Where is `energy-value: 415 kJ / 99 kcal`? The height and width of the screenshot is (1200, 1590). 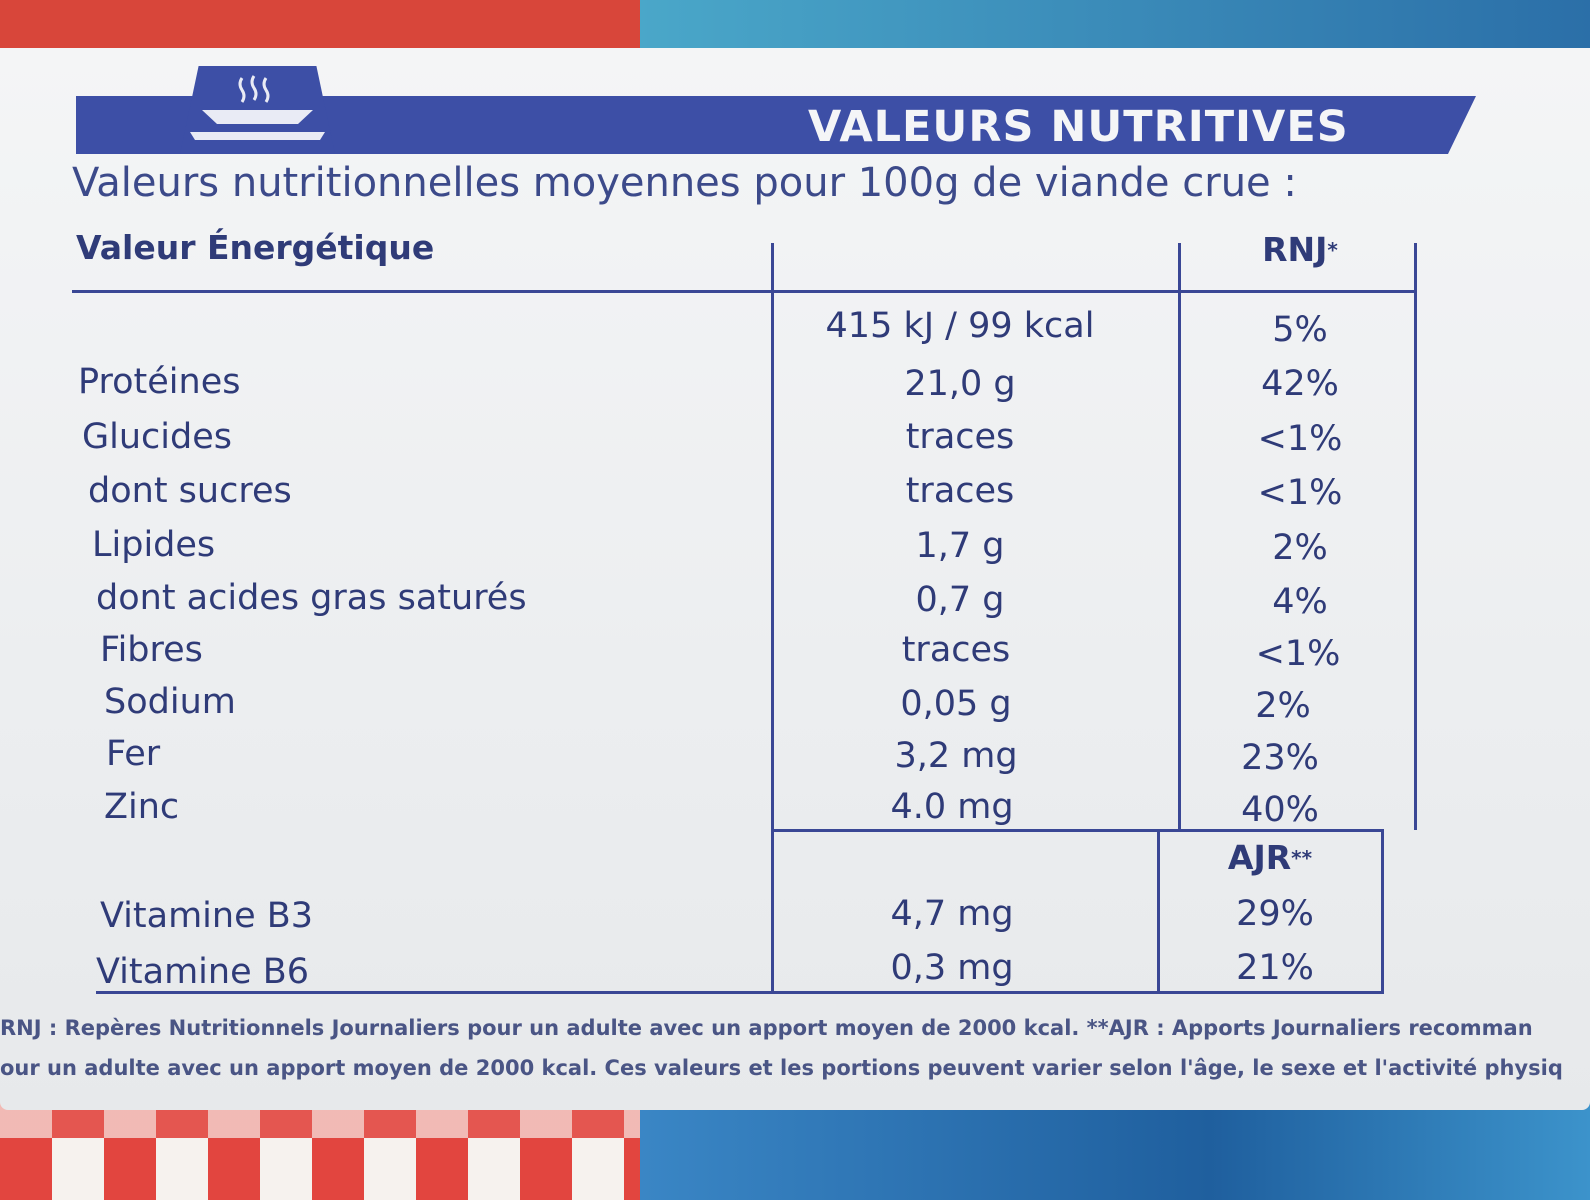
energy-value: 415 kJ / 99 kcal is located at coordinates (960, 326).